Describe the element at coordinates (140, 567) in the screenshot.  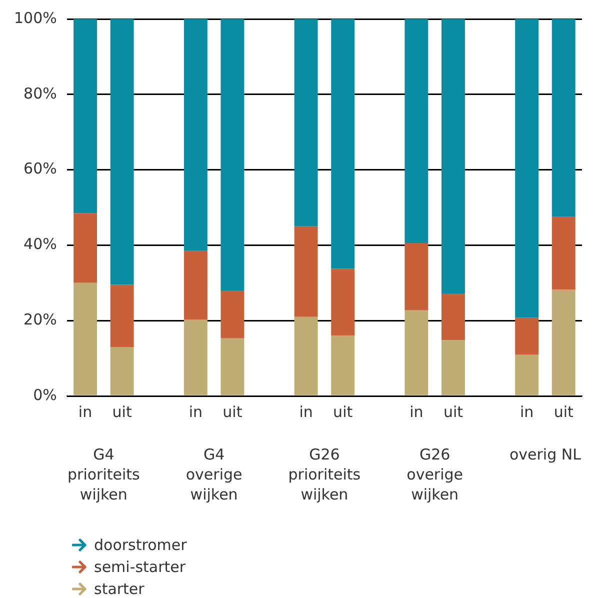
I see `legend-label: semi-starter` at that location.